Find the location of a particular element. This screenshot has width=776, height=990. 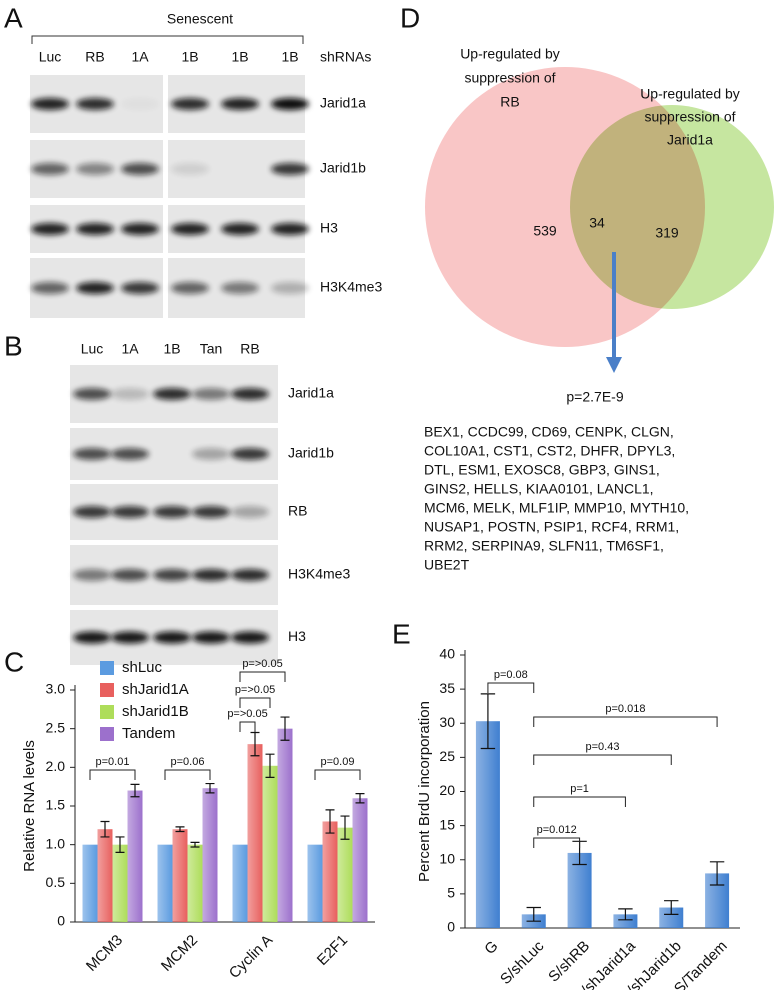

legend-label: shLuc is located at coordinates (142, 667).